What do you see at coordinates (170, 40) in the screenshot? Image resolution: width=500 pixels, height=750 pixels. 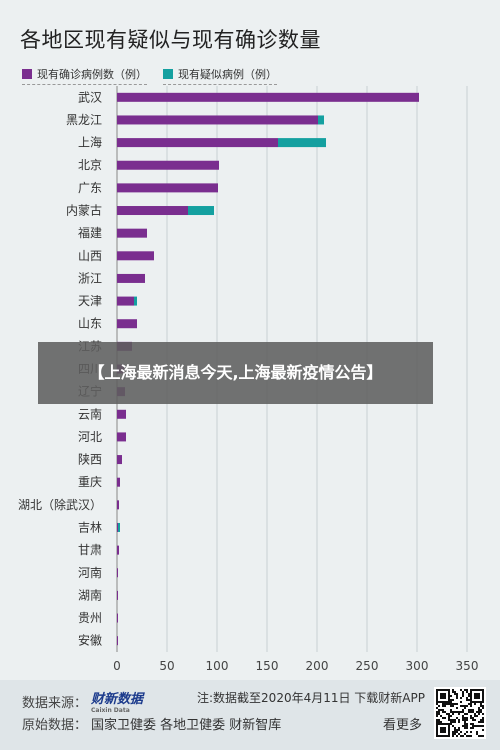 I see `chart-title: 各地区现有疑似与现有确诊数量` at bounding box center [170, 40].